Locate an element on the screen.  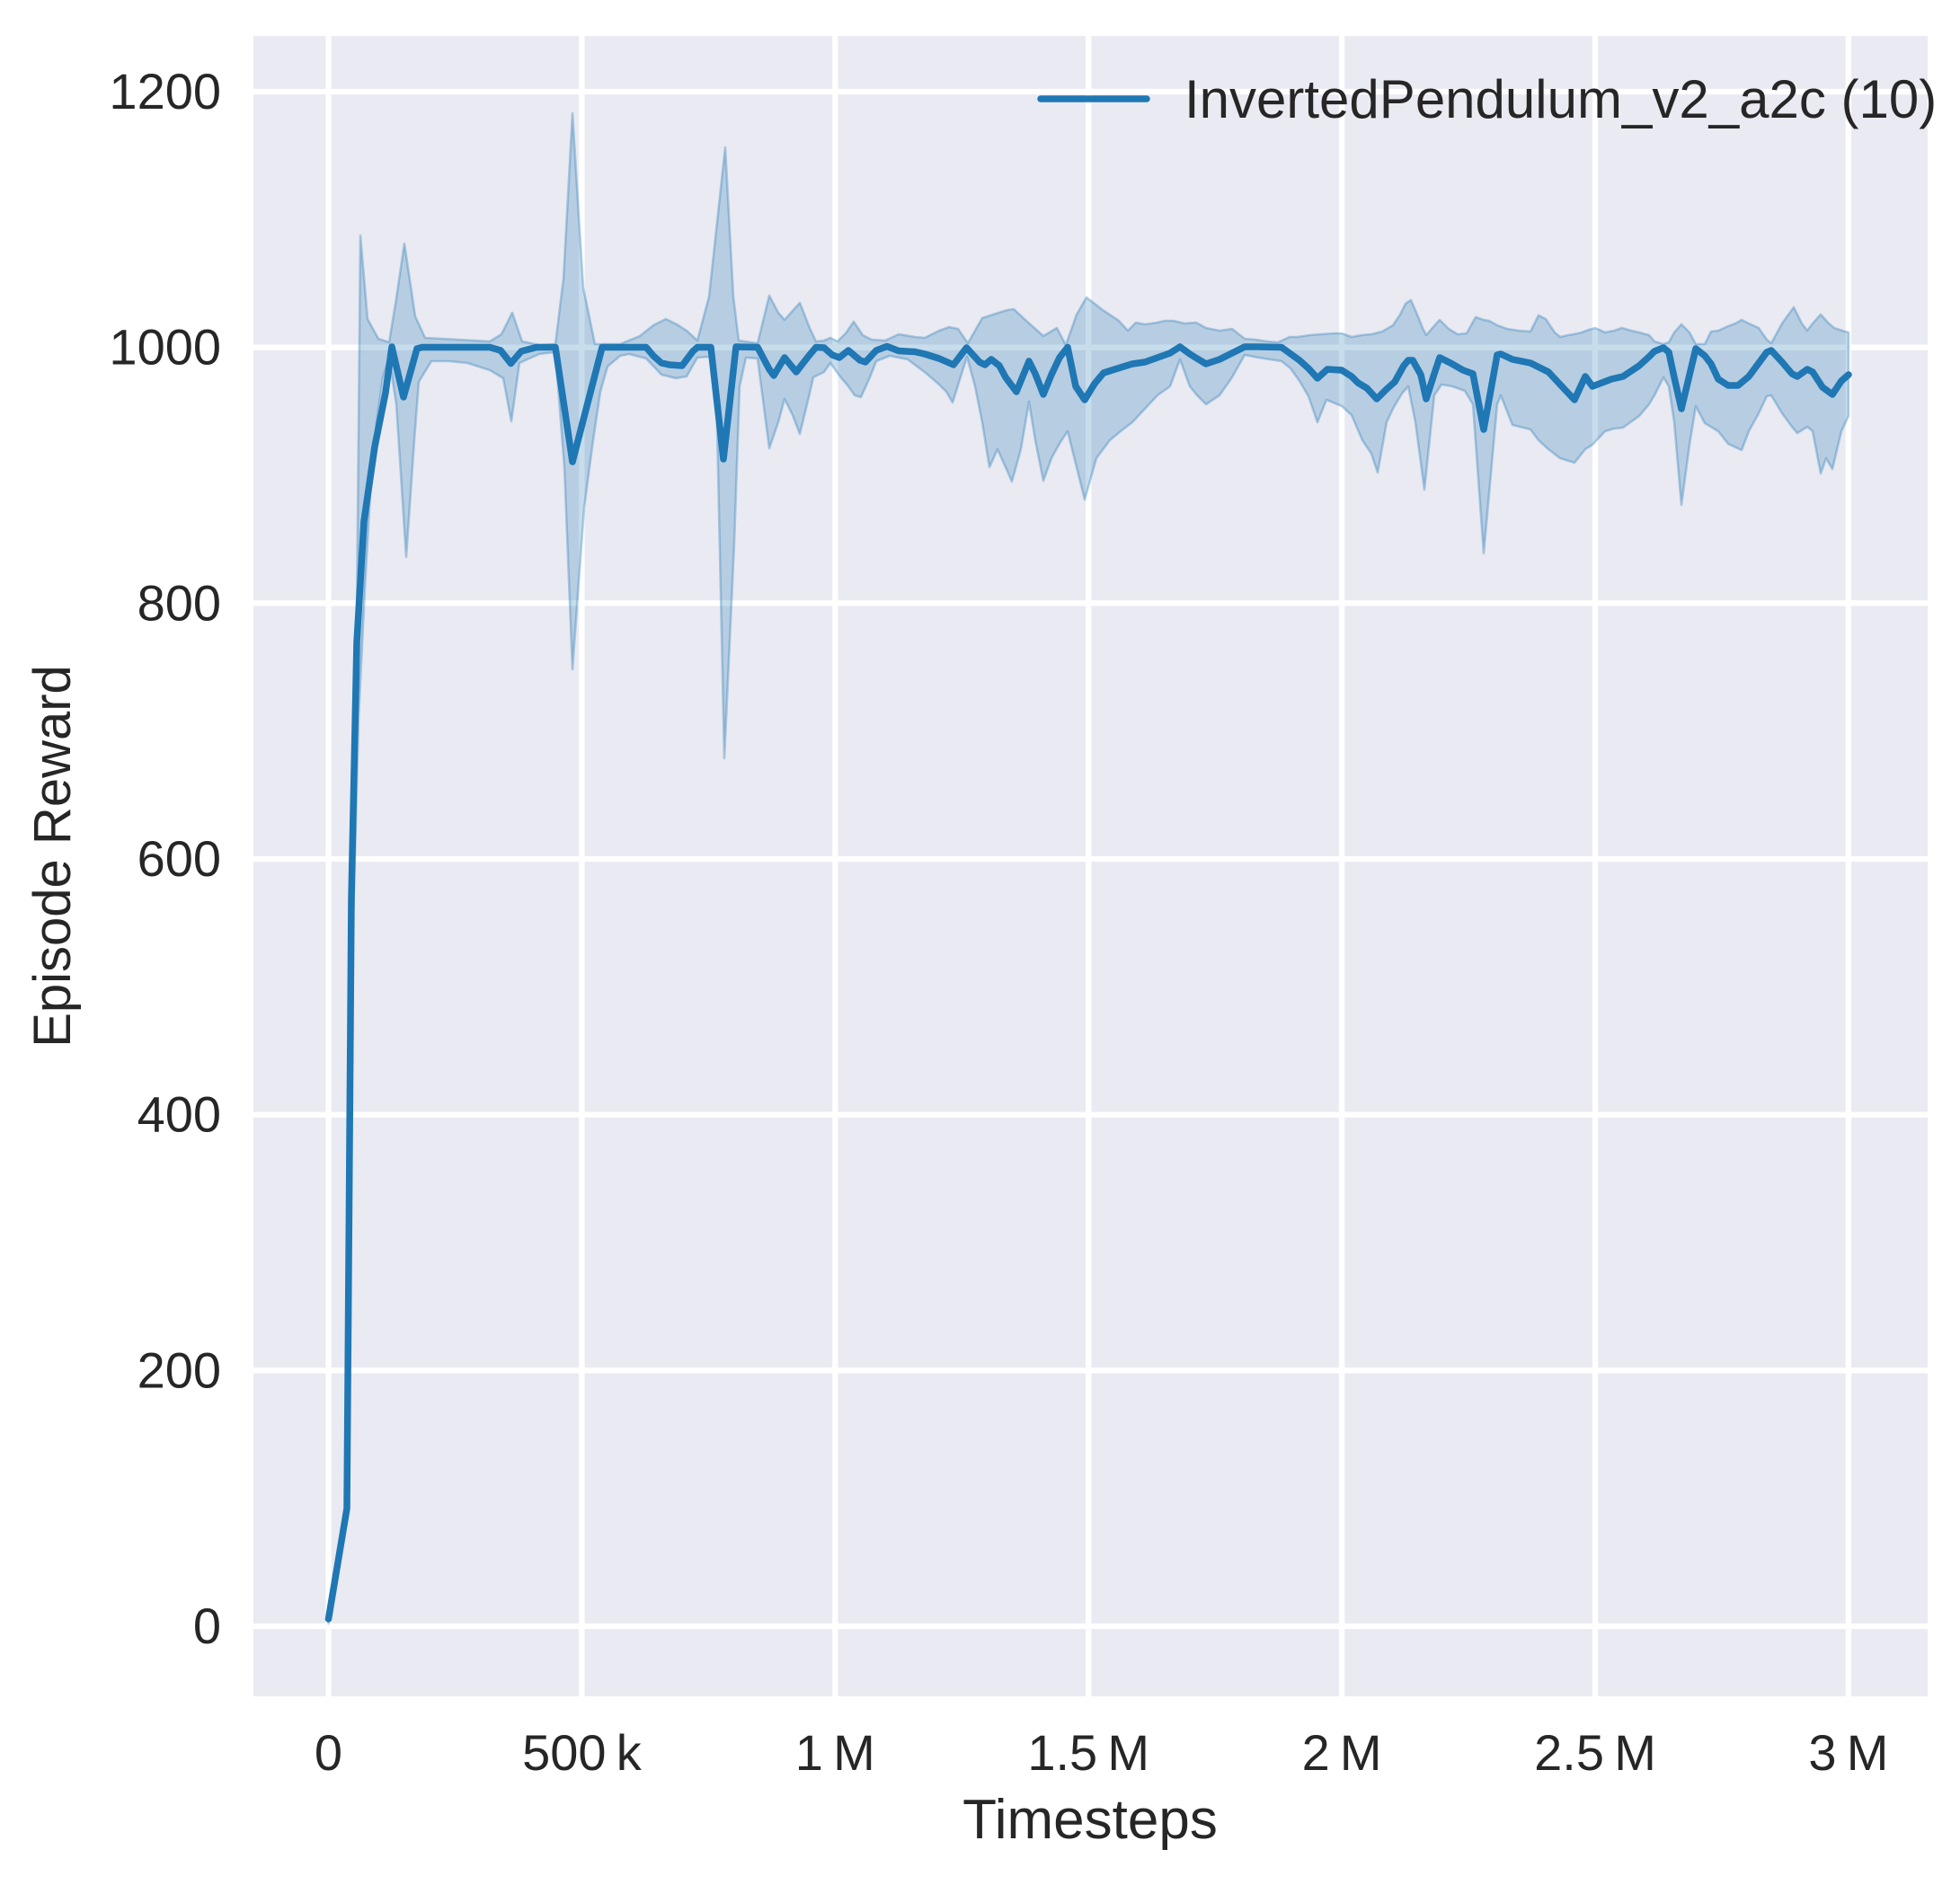
svg-text: InvertedPendulum_v2_a2c (10) is located at coordinates (1560, 99).